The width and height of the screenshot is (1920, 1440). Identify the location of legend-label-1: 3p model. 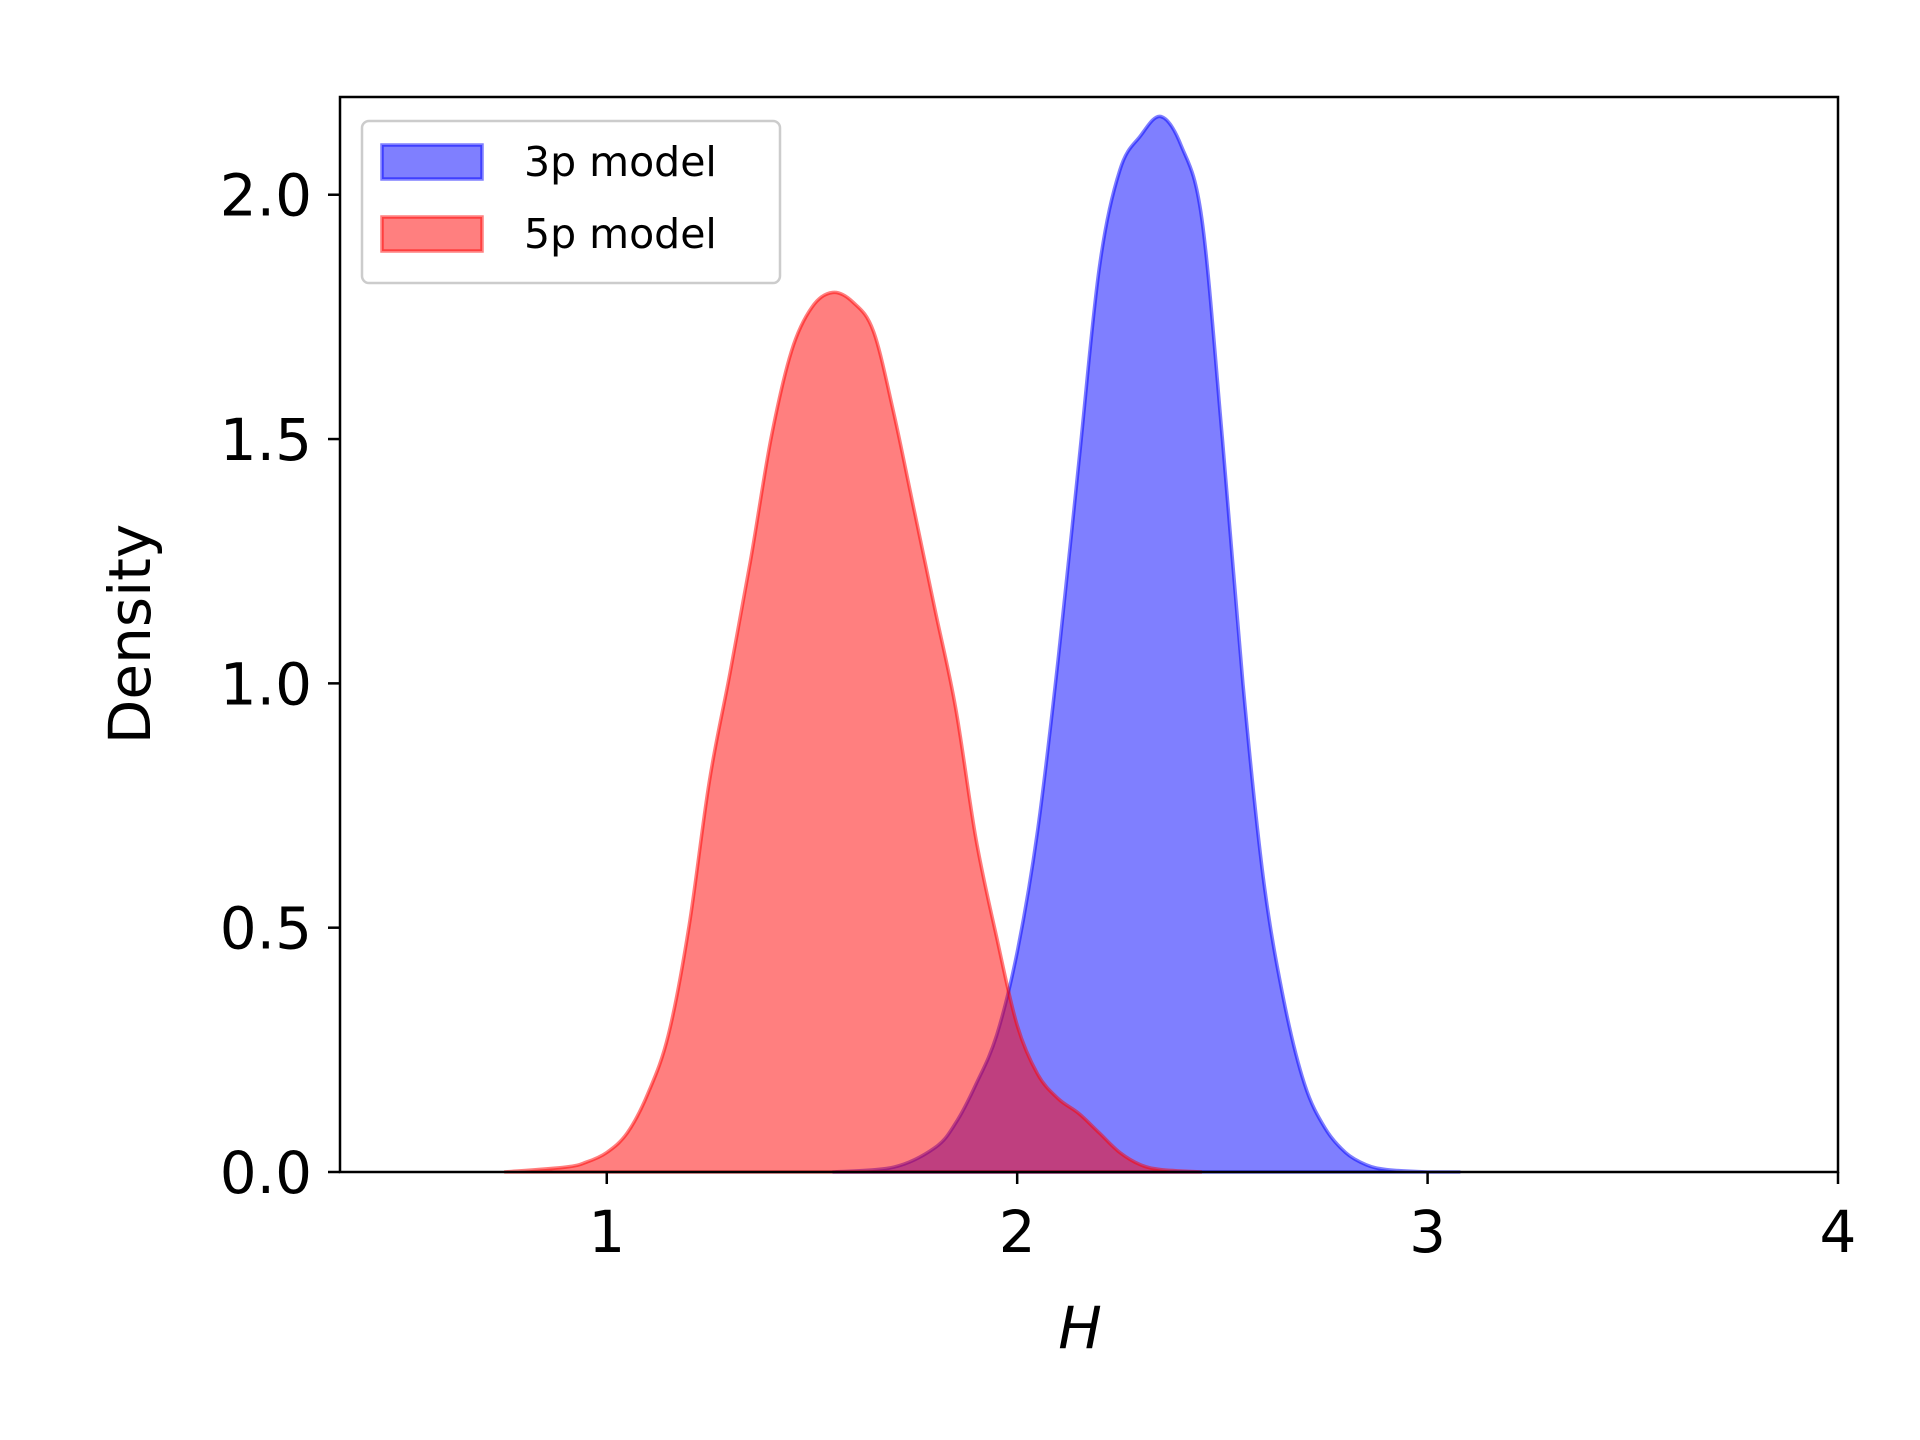
(620, 162).